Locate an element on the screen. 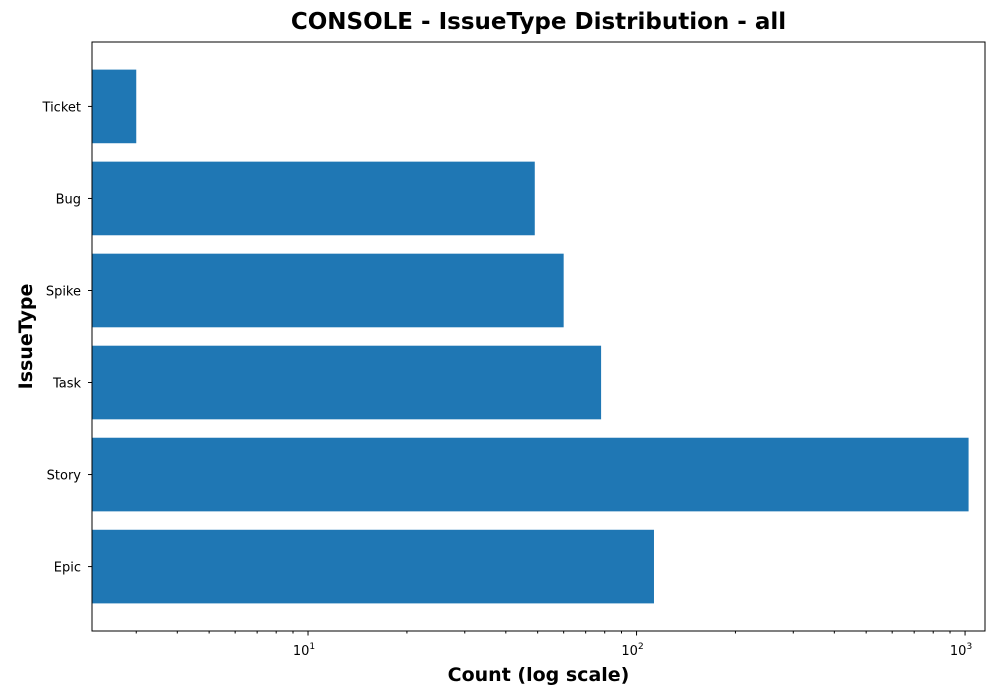  bar-task is located at coordinates (347, 382).